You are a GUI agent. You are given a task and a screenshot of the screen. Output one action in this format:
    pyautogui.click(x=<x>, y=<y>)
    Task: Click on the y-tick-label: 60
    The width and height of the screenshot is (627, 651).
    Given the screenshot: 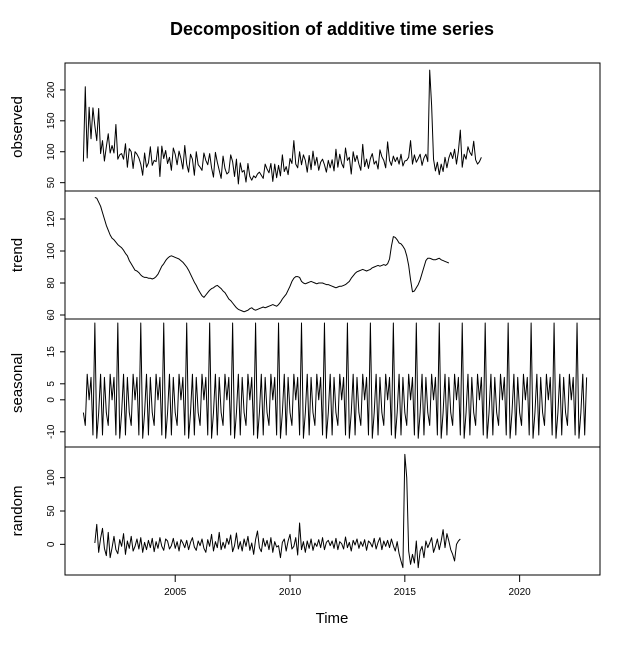 What is the action you would take?
    pyautogui.click(x=51, y=315)
    